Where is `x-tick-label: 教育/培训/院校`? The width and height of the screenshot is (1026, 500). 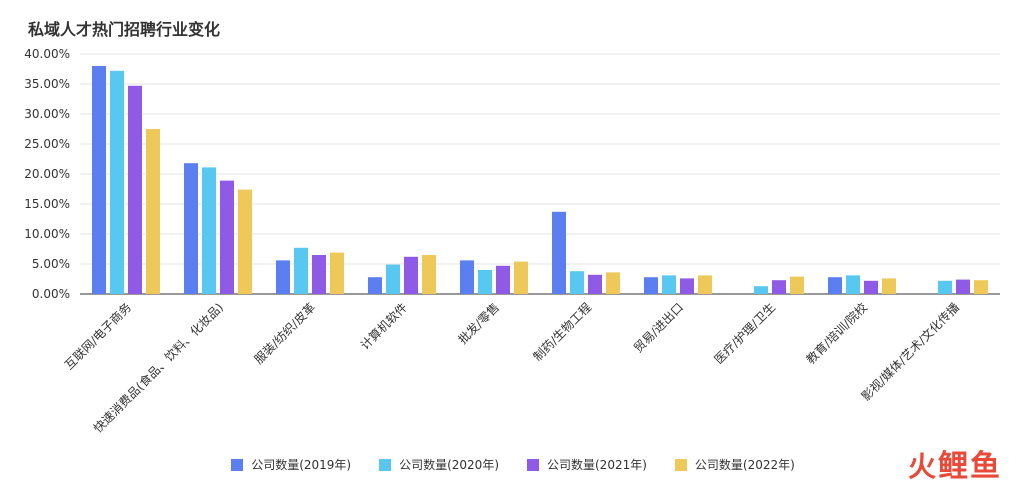
x-tick-label: 教育/培训/院校 is located at coordinates (836, 333).